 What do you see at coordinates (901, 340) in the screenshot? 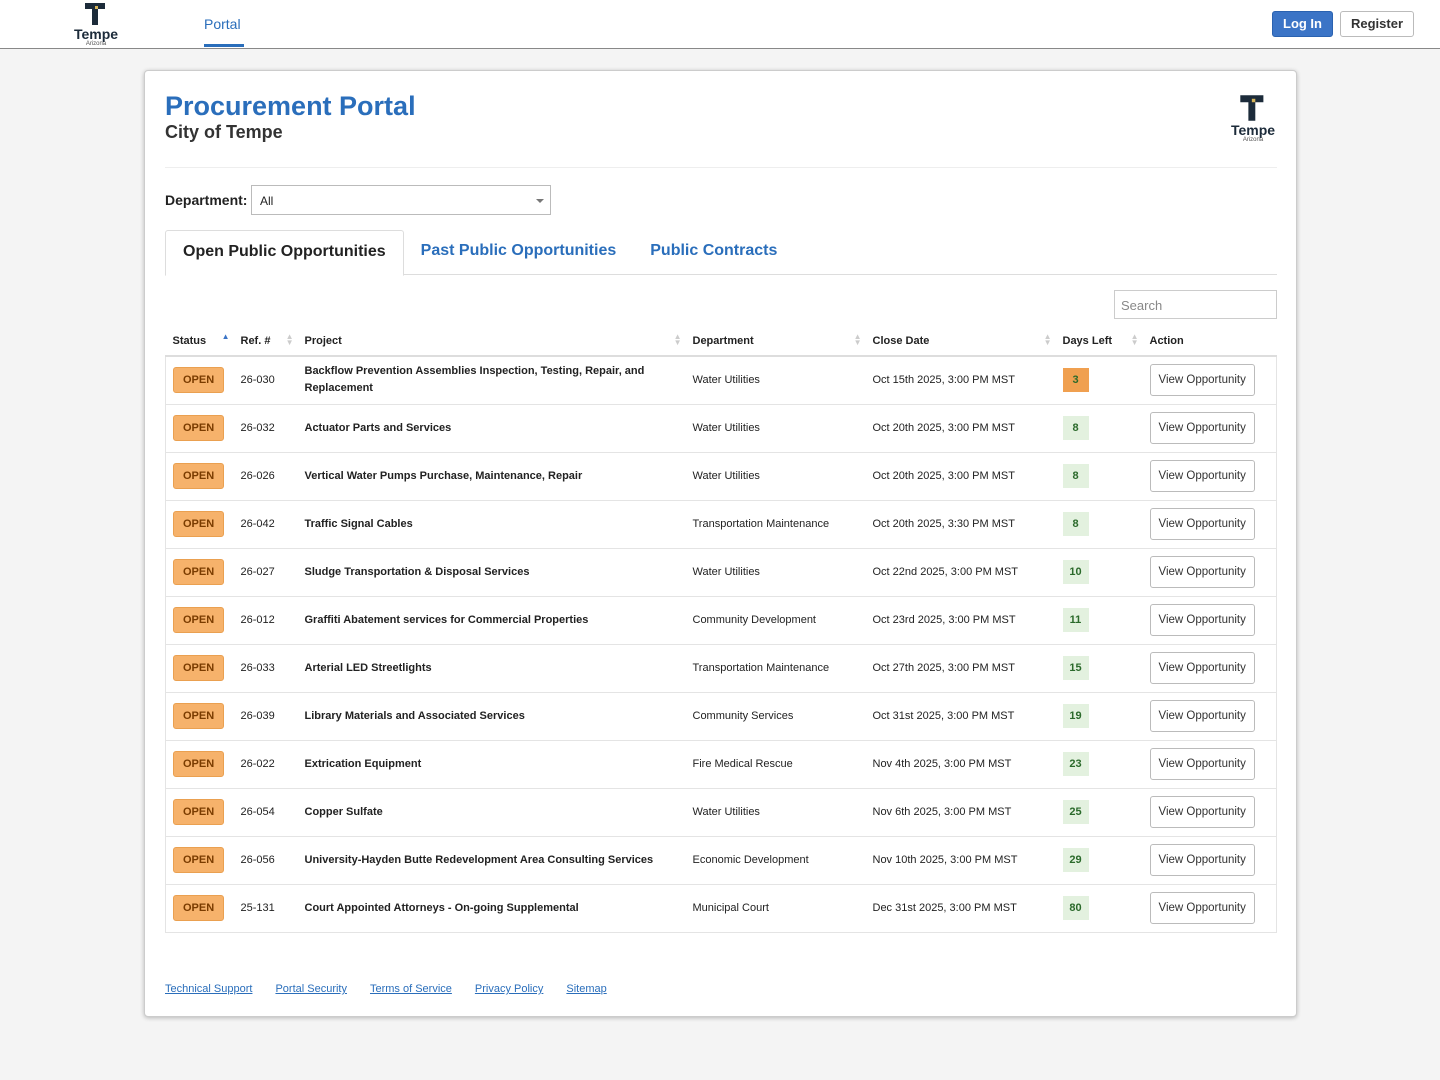
I see `column-label: Close Date` at bounding box center [901, 340].